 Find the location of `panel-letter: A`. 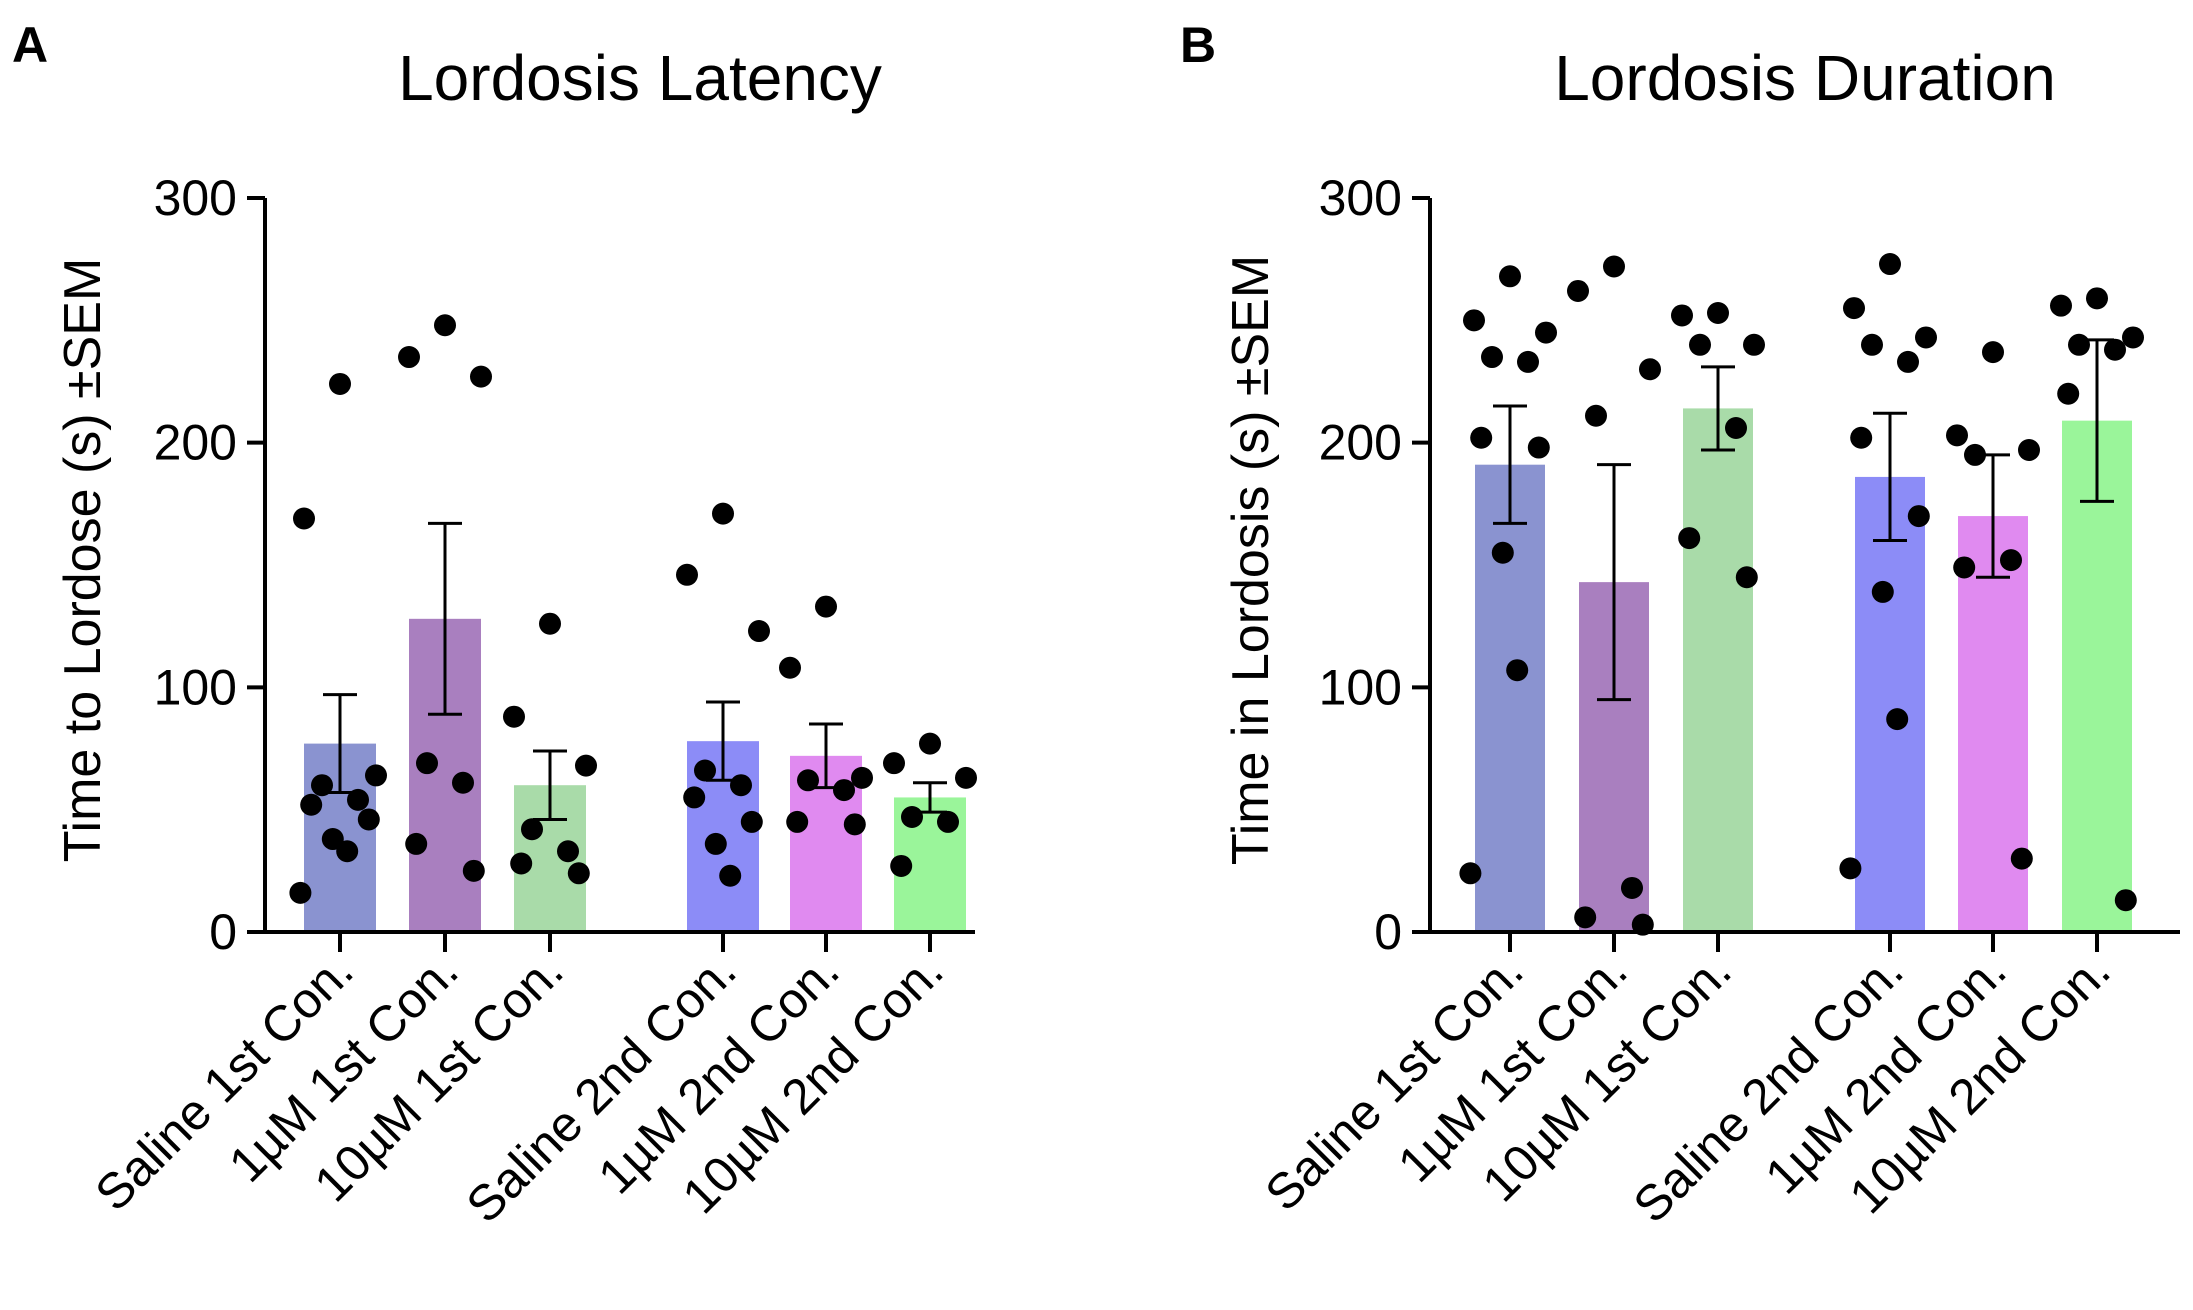

panel-letter: A is located at coordinates (30, 45).